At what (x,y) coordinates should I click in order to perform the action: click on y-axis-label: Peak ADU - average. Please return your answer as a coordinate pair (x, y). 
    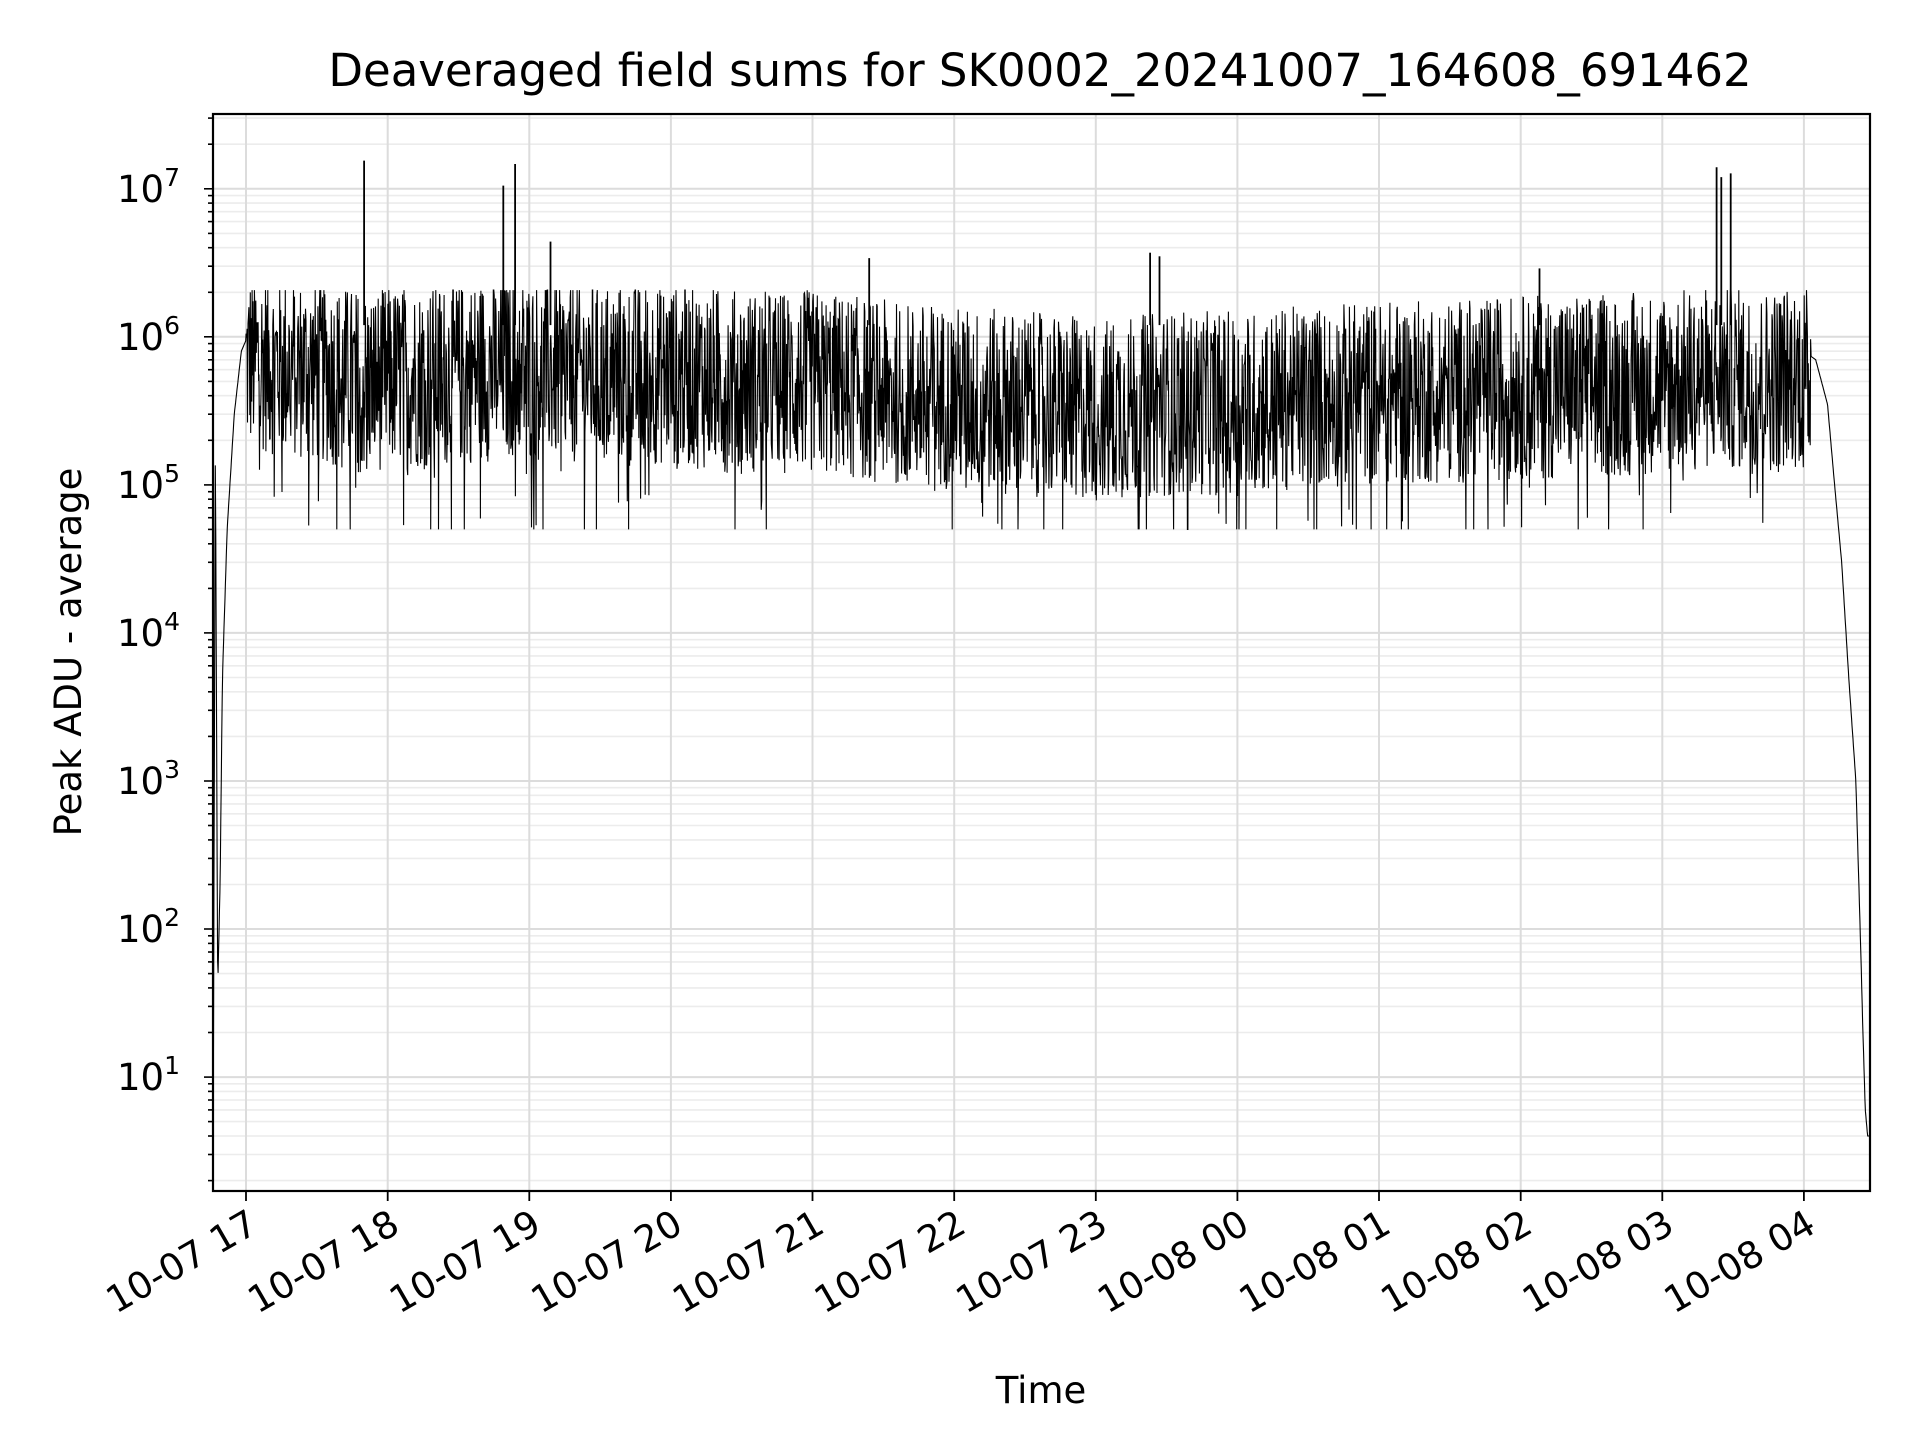
    Looking at the image, I should click on (68, 652).